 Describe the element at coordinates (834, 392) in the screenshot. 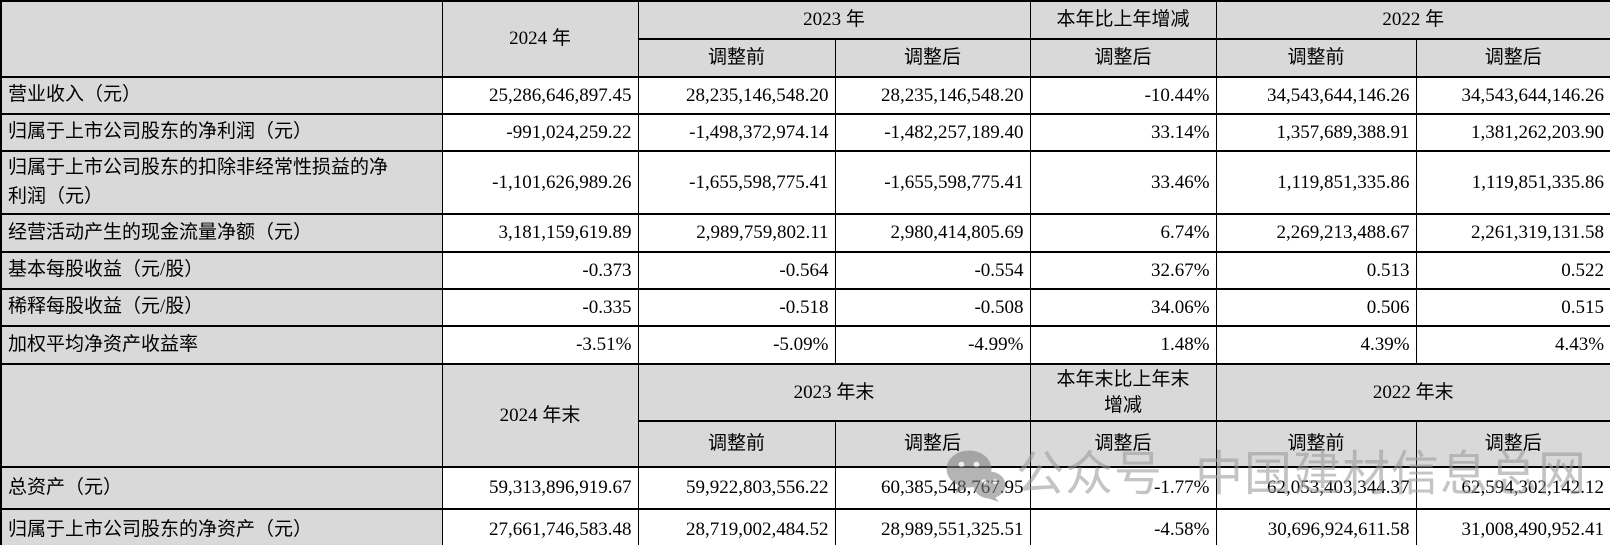

I see `header-2023-end: 2023 年末` at that location.